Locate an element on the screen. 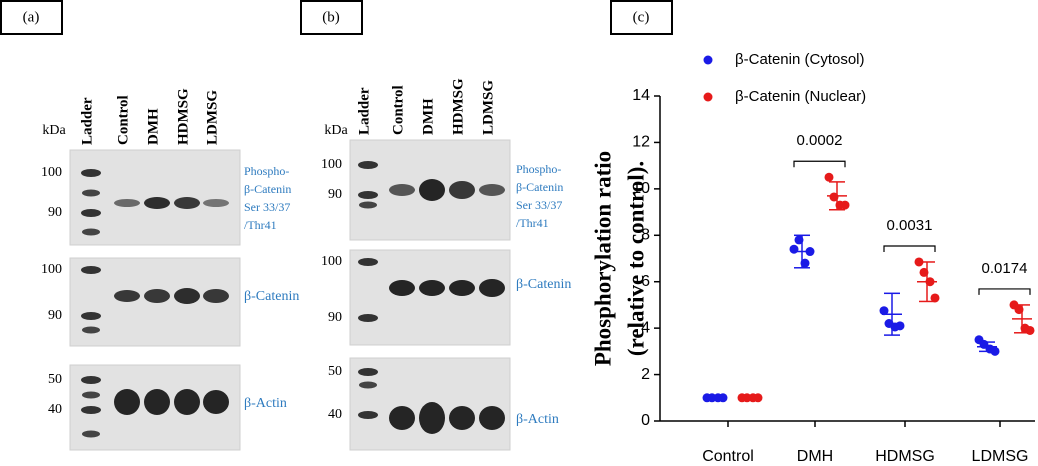 The width and height of the screenshot is (1038, 466). blot is located at coordinates (430, 297).